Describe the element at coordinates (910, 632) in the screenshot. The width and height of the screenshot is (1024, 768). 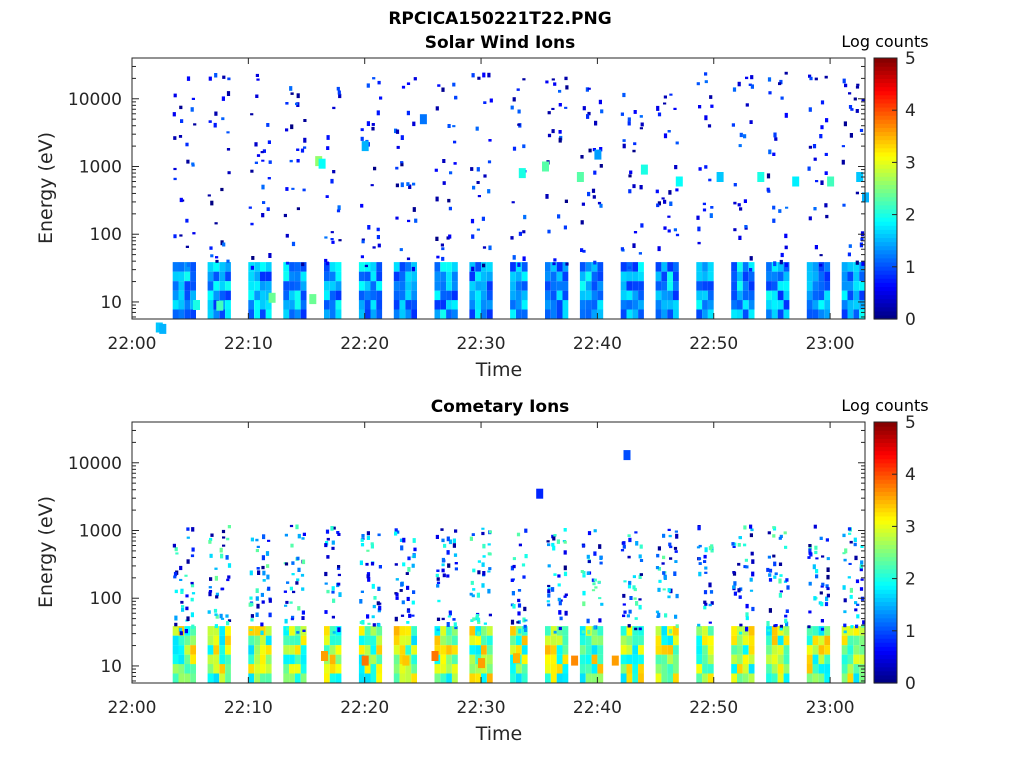
I see `colorbar-tick-label: 1` at that location.